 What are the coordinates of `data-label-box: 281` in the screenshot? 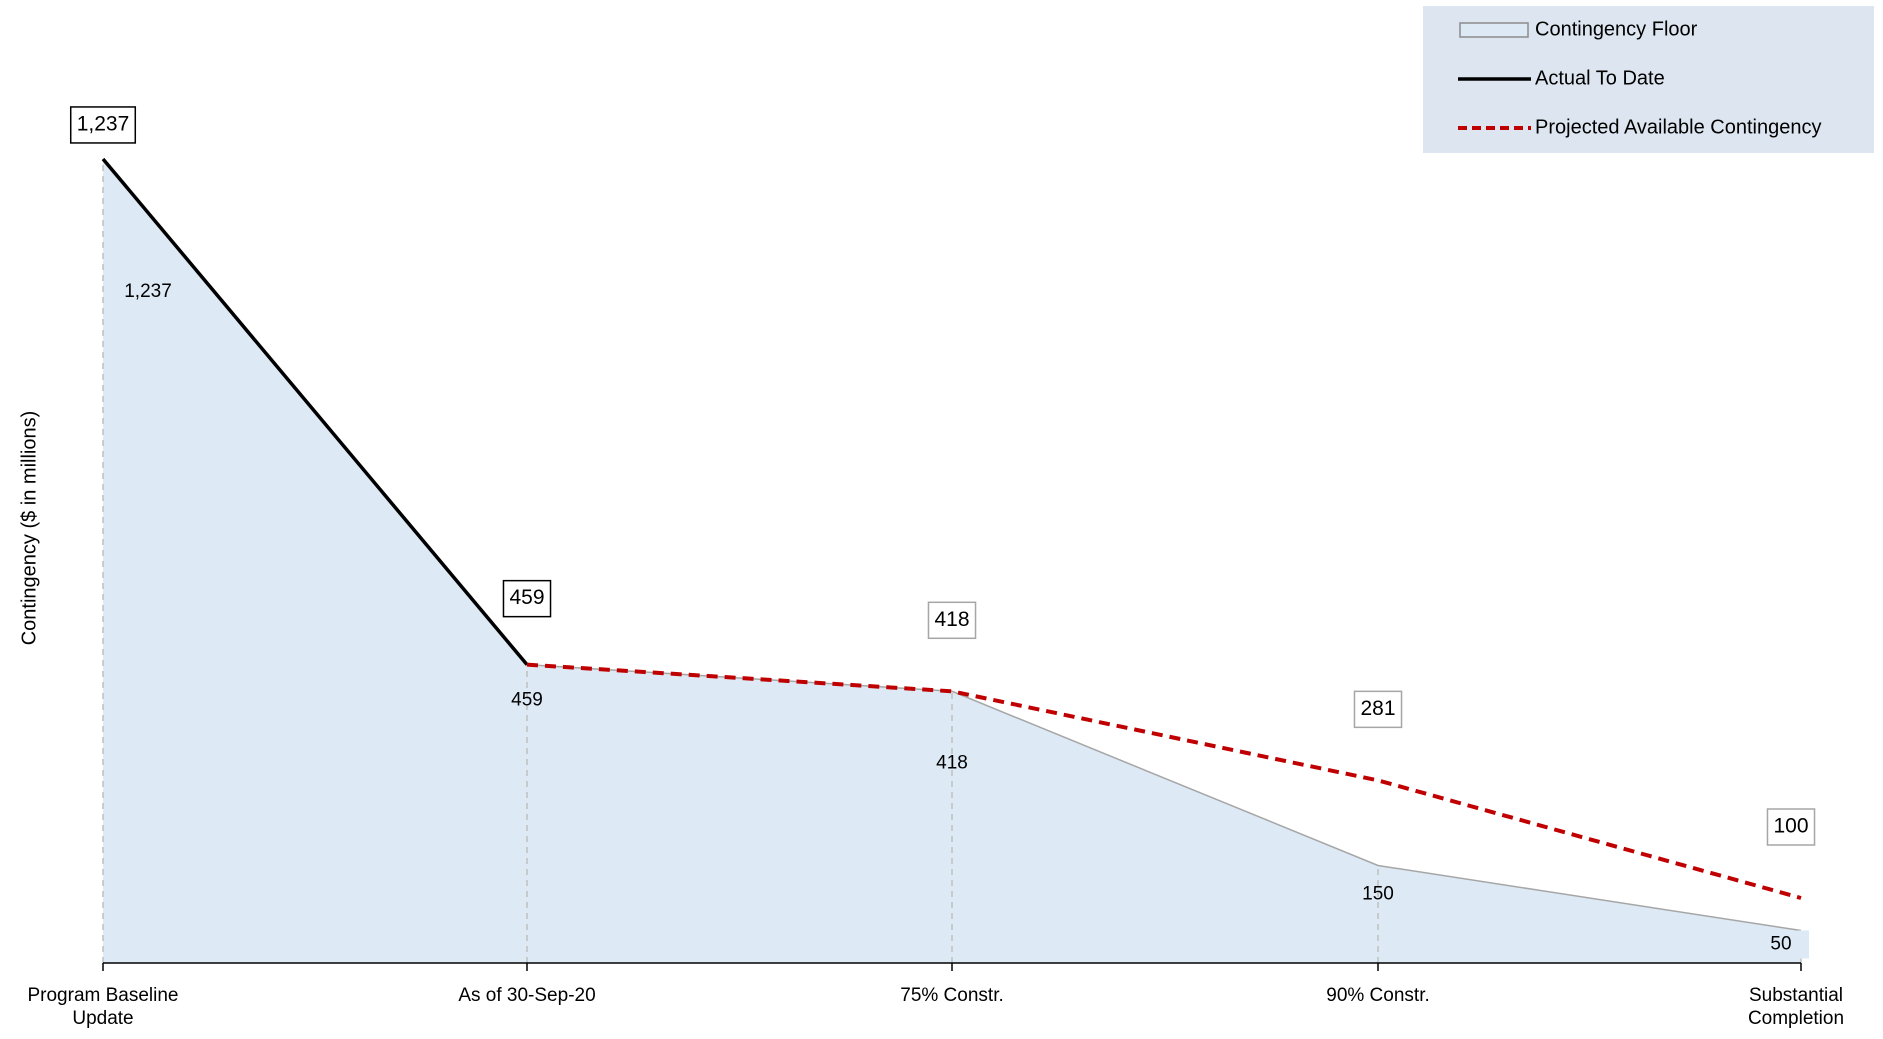 It's located at (1378, 709).